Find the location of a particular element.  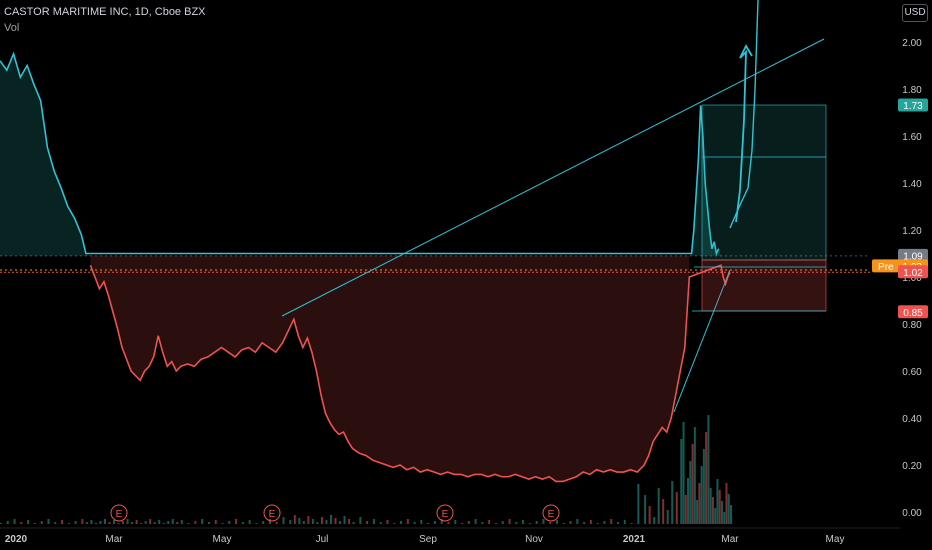

projection-path is located at coordinates (744, 114).